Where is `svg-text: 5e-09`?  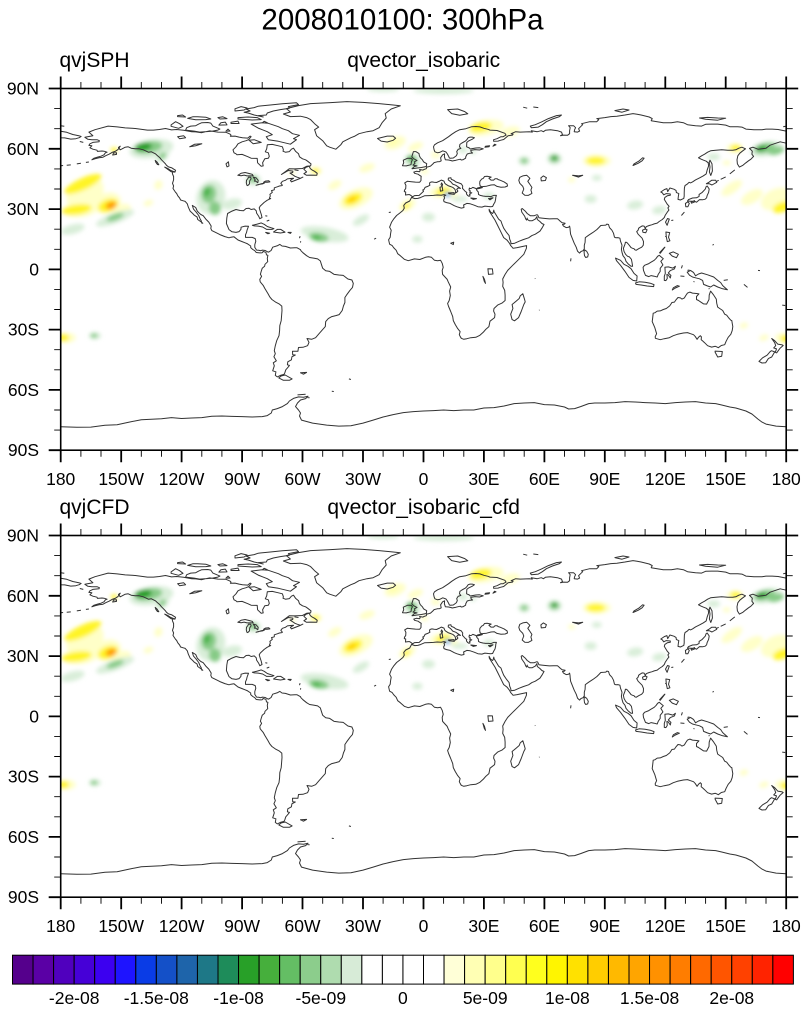 svg-text: 5e-09 is located at coordinates (485, 998).